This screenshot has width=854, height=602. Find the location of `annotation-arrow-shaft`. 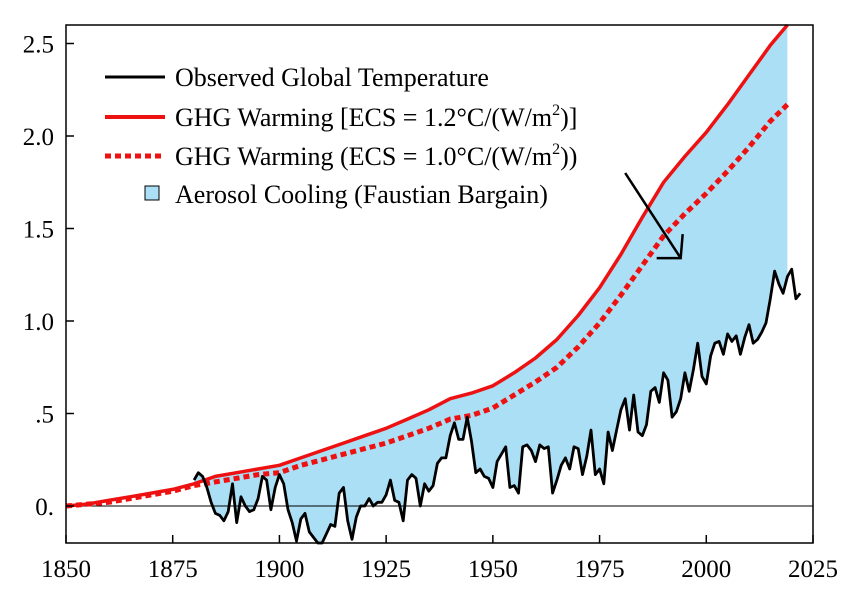

annotation-arrow-shaft is located at coordinates (653, 215).